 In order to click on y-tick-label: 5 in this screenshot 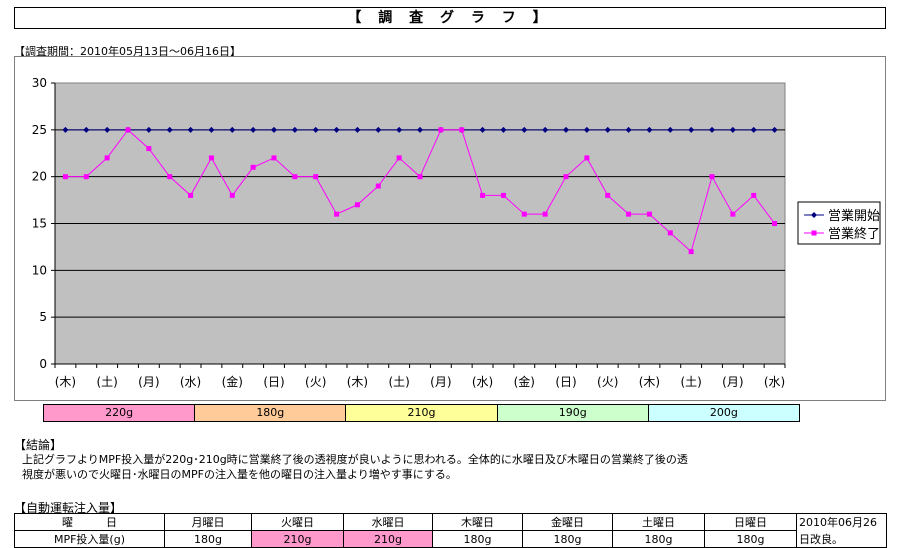, I will do `click(43, 317)`.